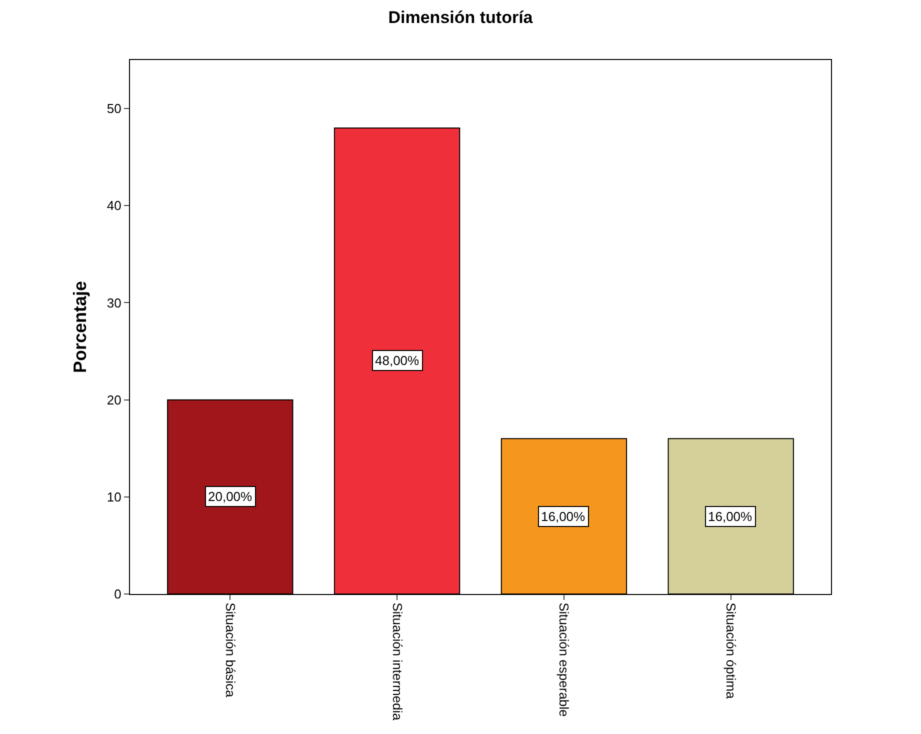 This screenshot has width=921, height=734. I want to click on y-tick-label: 40, so click(114, 206).